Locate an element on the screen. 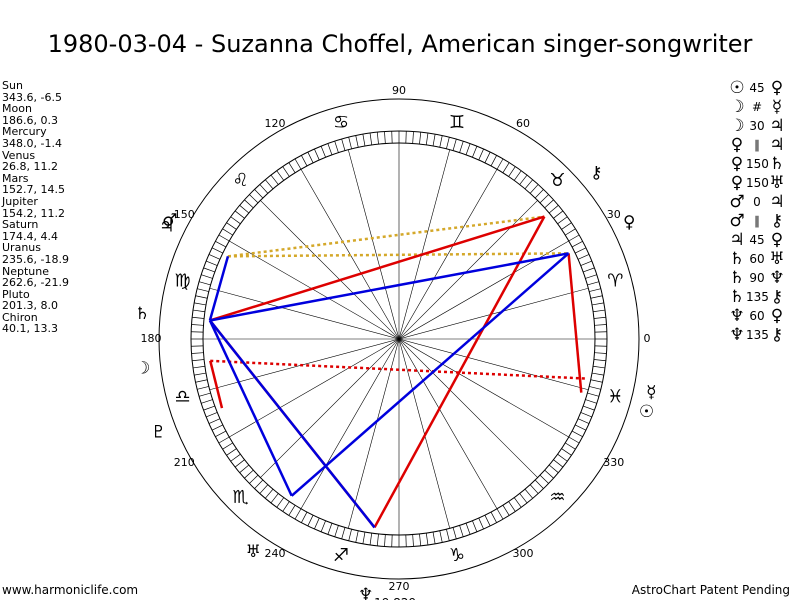  aspect-value: 90 is located at coordinates (757, 277).